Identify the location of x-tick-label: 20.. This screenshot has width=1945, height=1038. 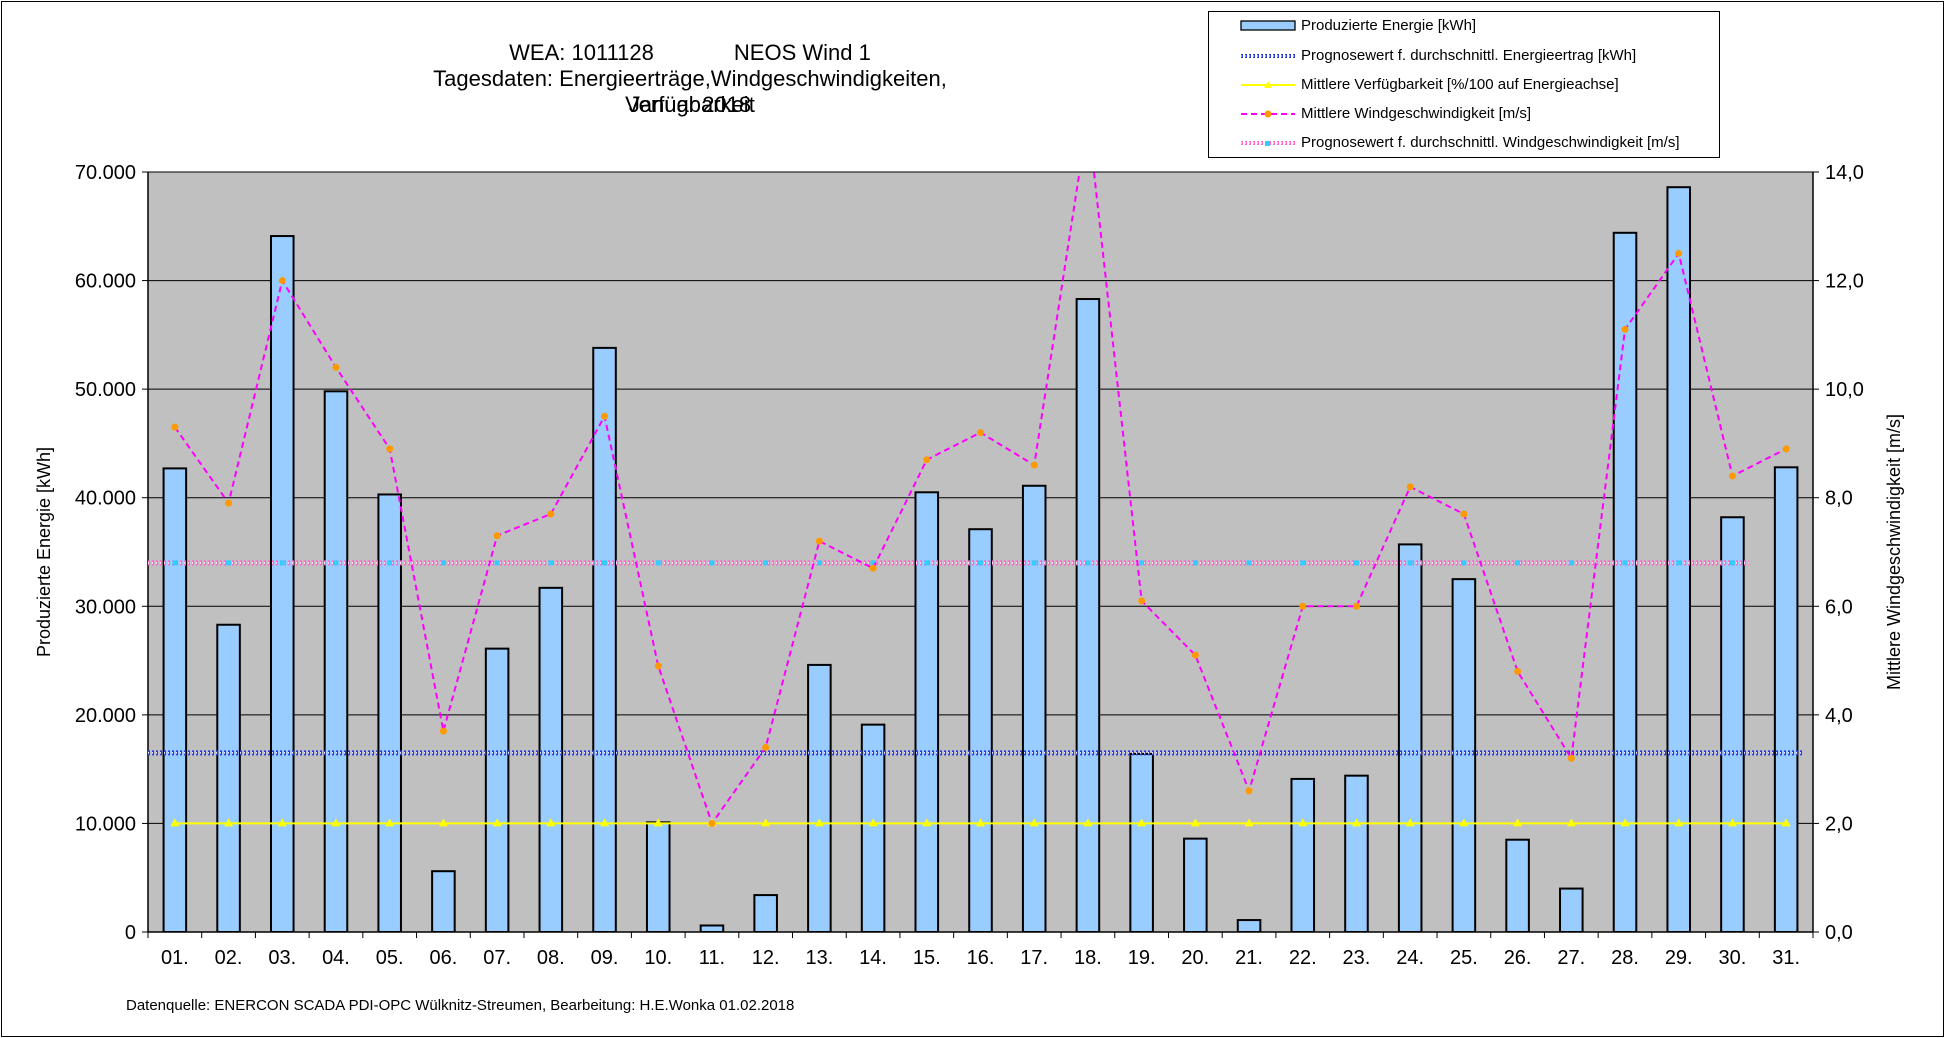
(1195, 958).